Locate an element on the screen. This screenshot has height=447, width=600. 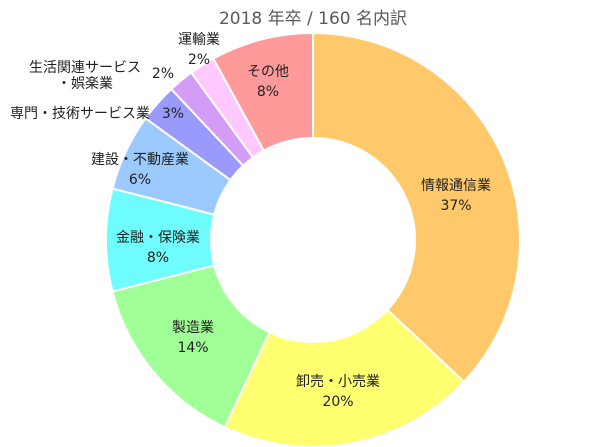
slice-category-label: その他 is located at coordinates (268, 72).